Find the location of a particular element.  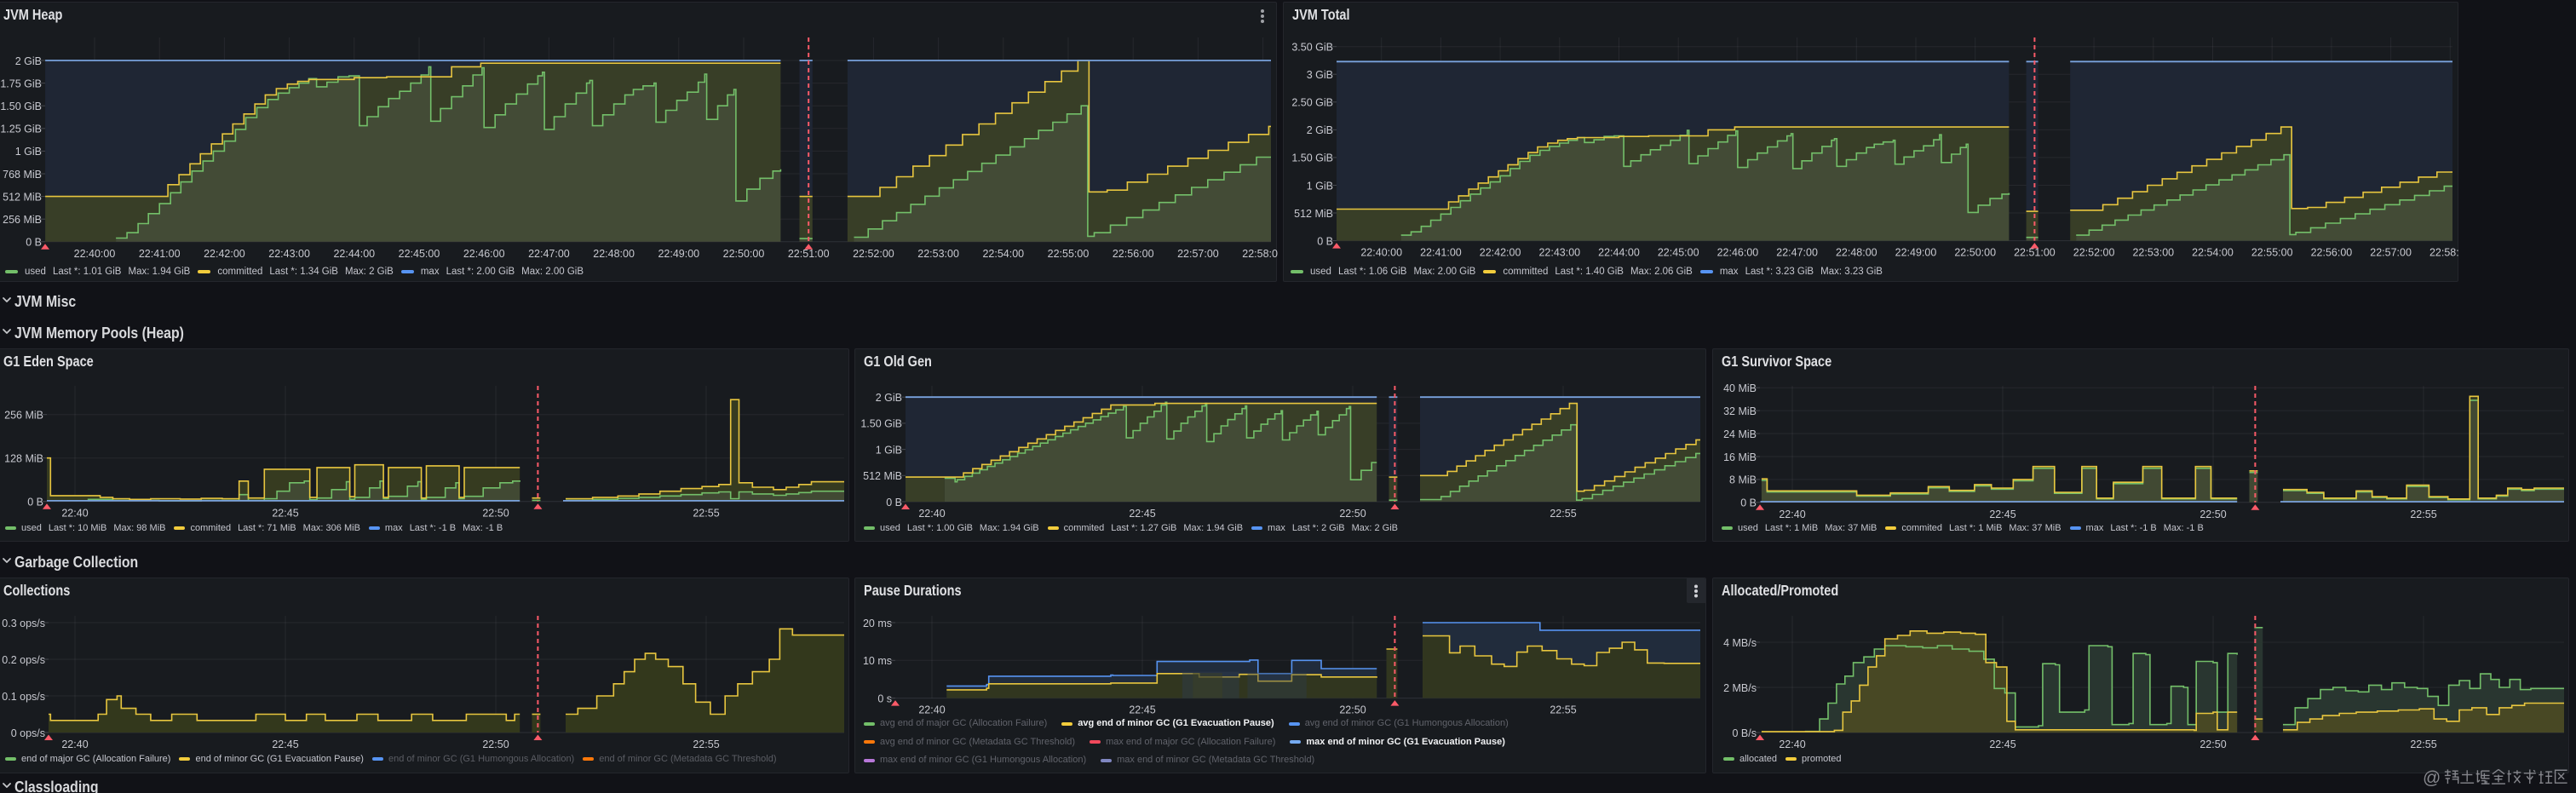

svg-text: 0 ops/s is located at coordinates (28, 733).